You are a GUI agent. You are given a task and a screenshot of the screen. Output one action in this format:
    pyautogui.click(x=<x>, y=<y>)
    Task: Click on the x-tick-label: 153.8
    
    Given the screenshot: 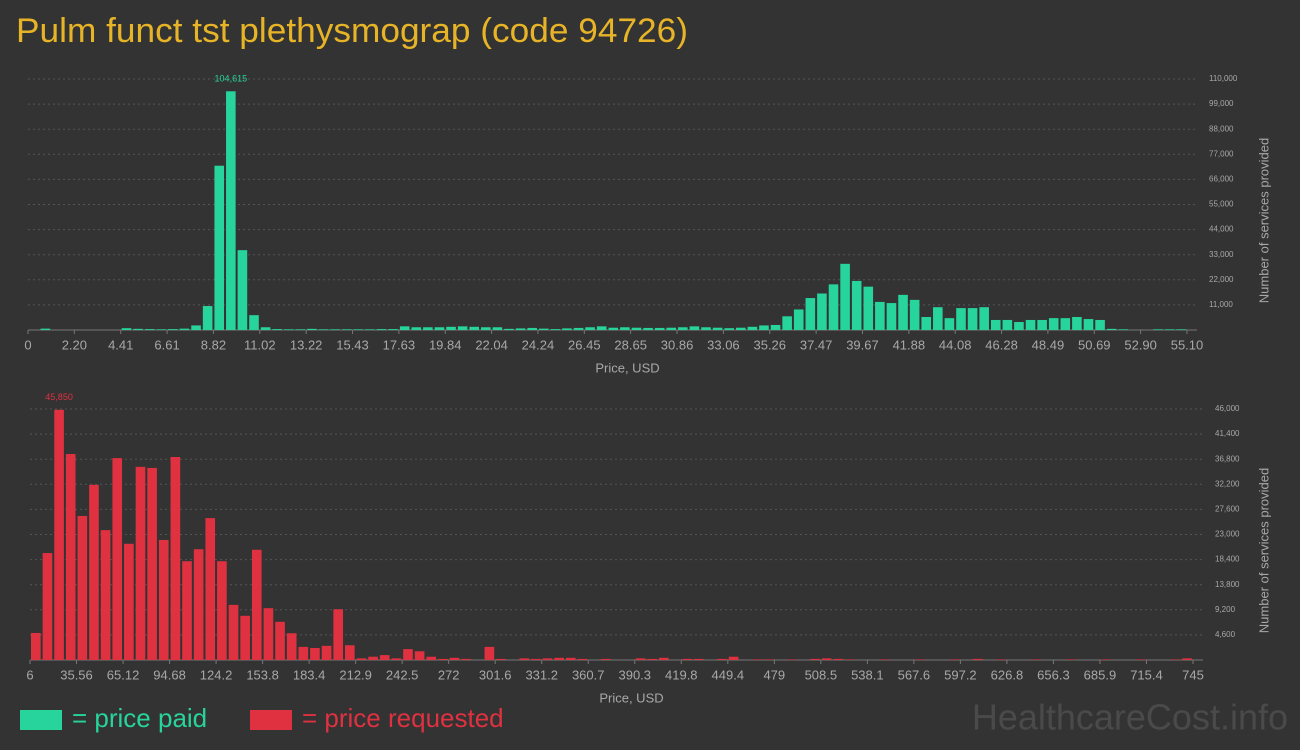 What is the action you would take?
    pyautogui.click(x=262, y=674)
    